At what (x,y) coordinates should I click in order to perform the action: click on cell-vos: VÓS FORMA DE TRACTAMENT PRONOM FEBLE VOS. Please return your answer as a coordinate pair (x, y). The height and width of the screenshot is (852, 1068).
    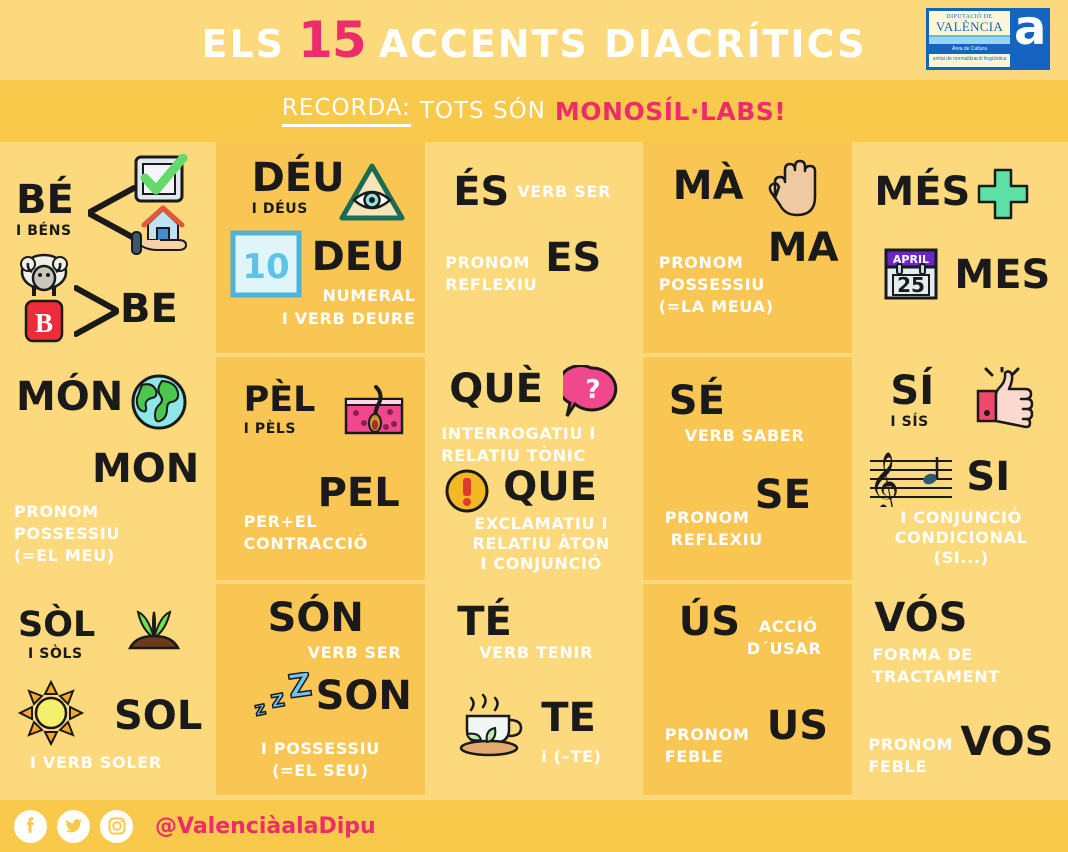
    Looking at the image, I should click on (961, 689).